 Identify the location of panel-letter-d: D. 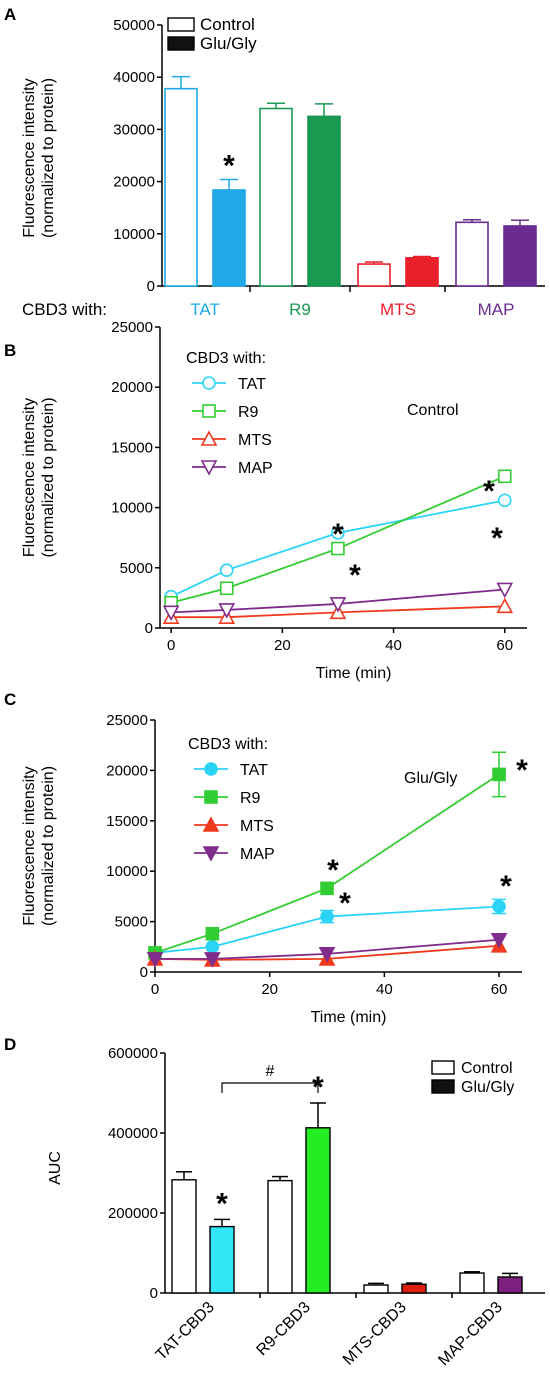
(10, 1044).